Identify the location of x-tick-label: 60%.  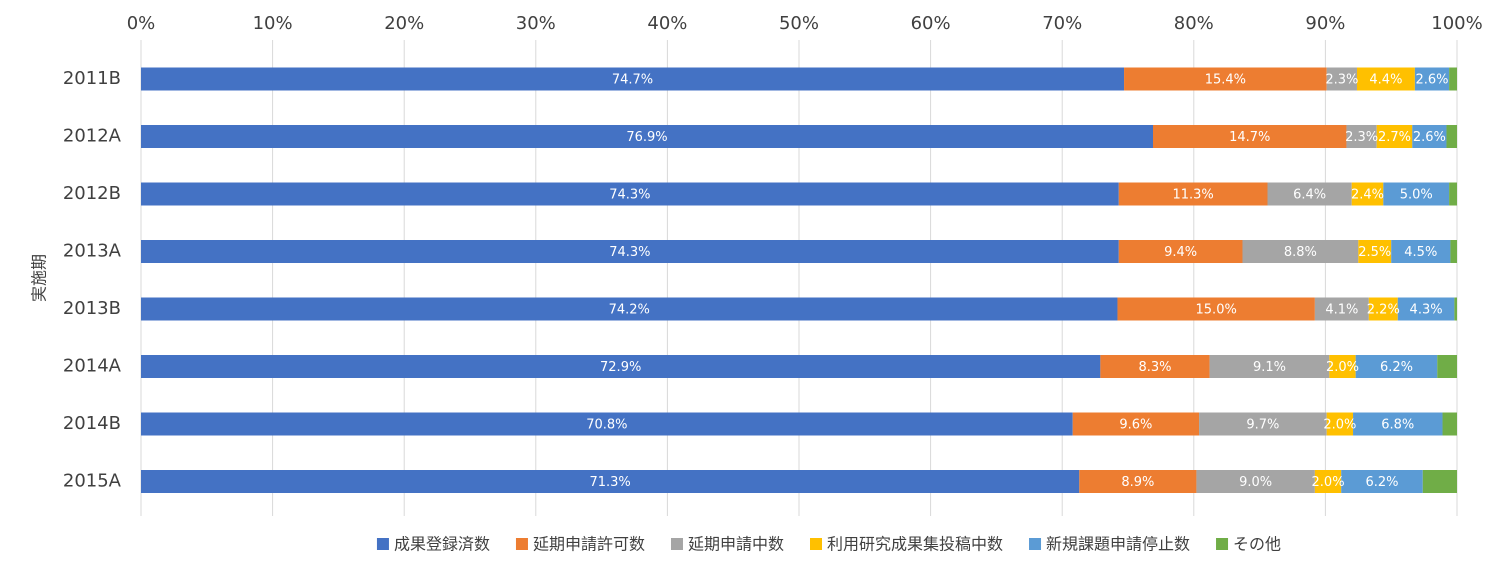
(931, 23).